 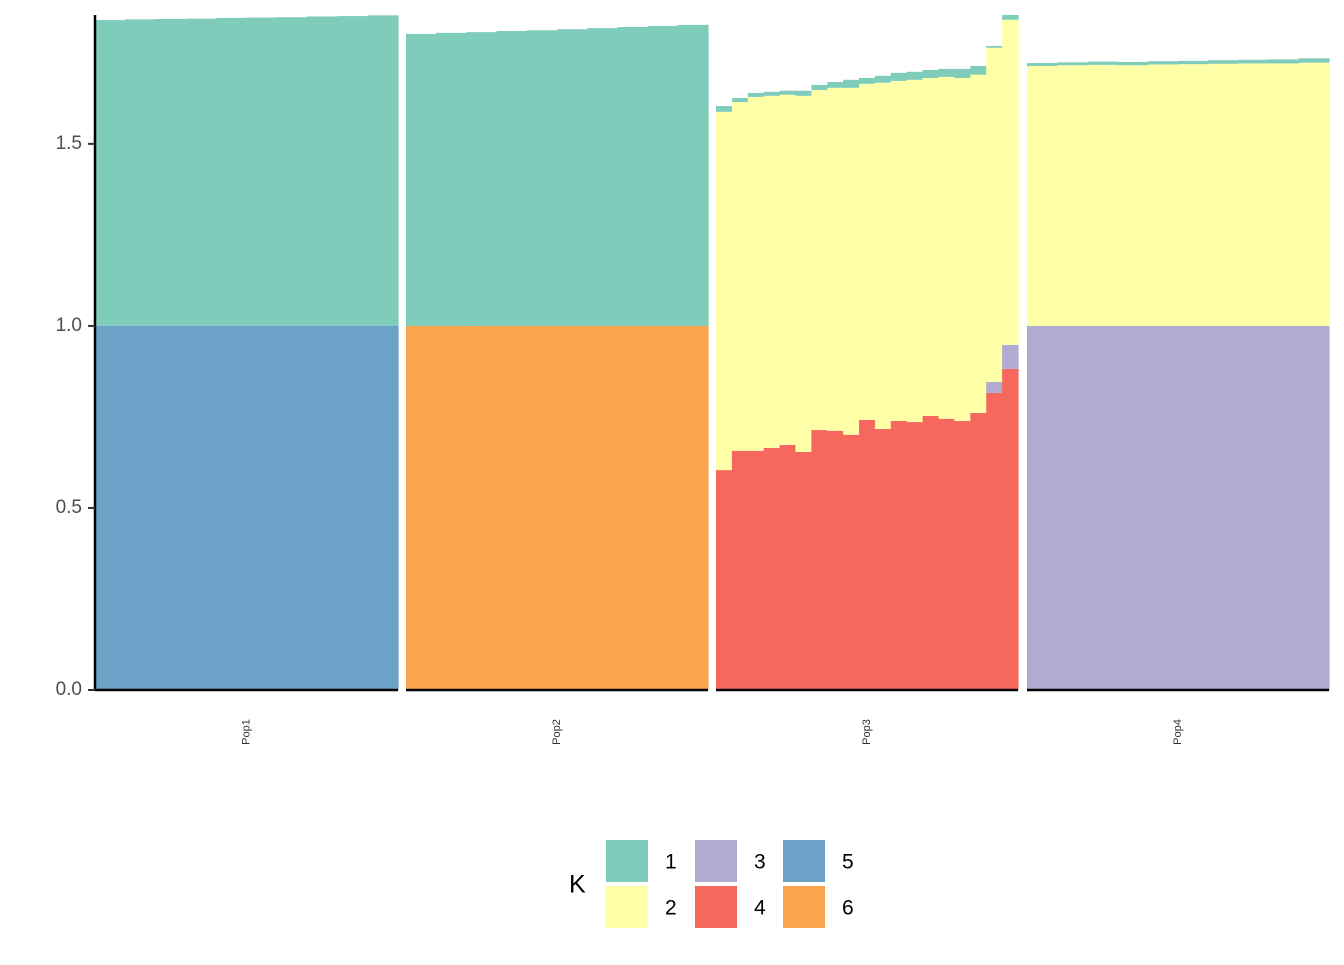 I want to click on legend-label: 4, so click(x=760, y=908).